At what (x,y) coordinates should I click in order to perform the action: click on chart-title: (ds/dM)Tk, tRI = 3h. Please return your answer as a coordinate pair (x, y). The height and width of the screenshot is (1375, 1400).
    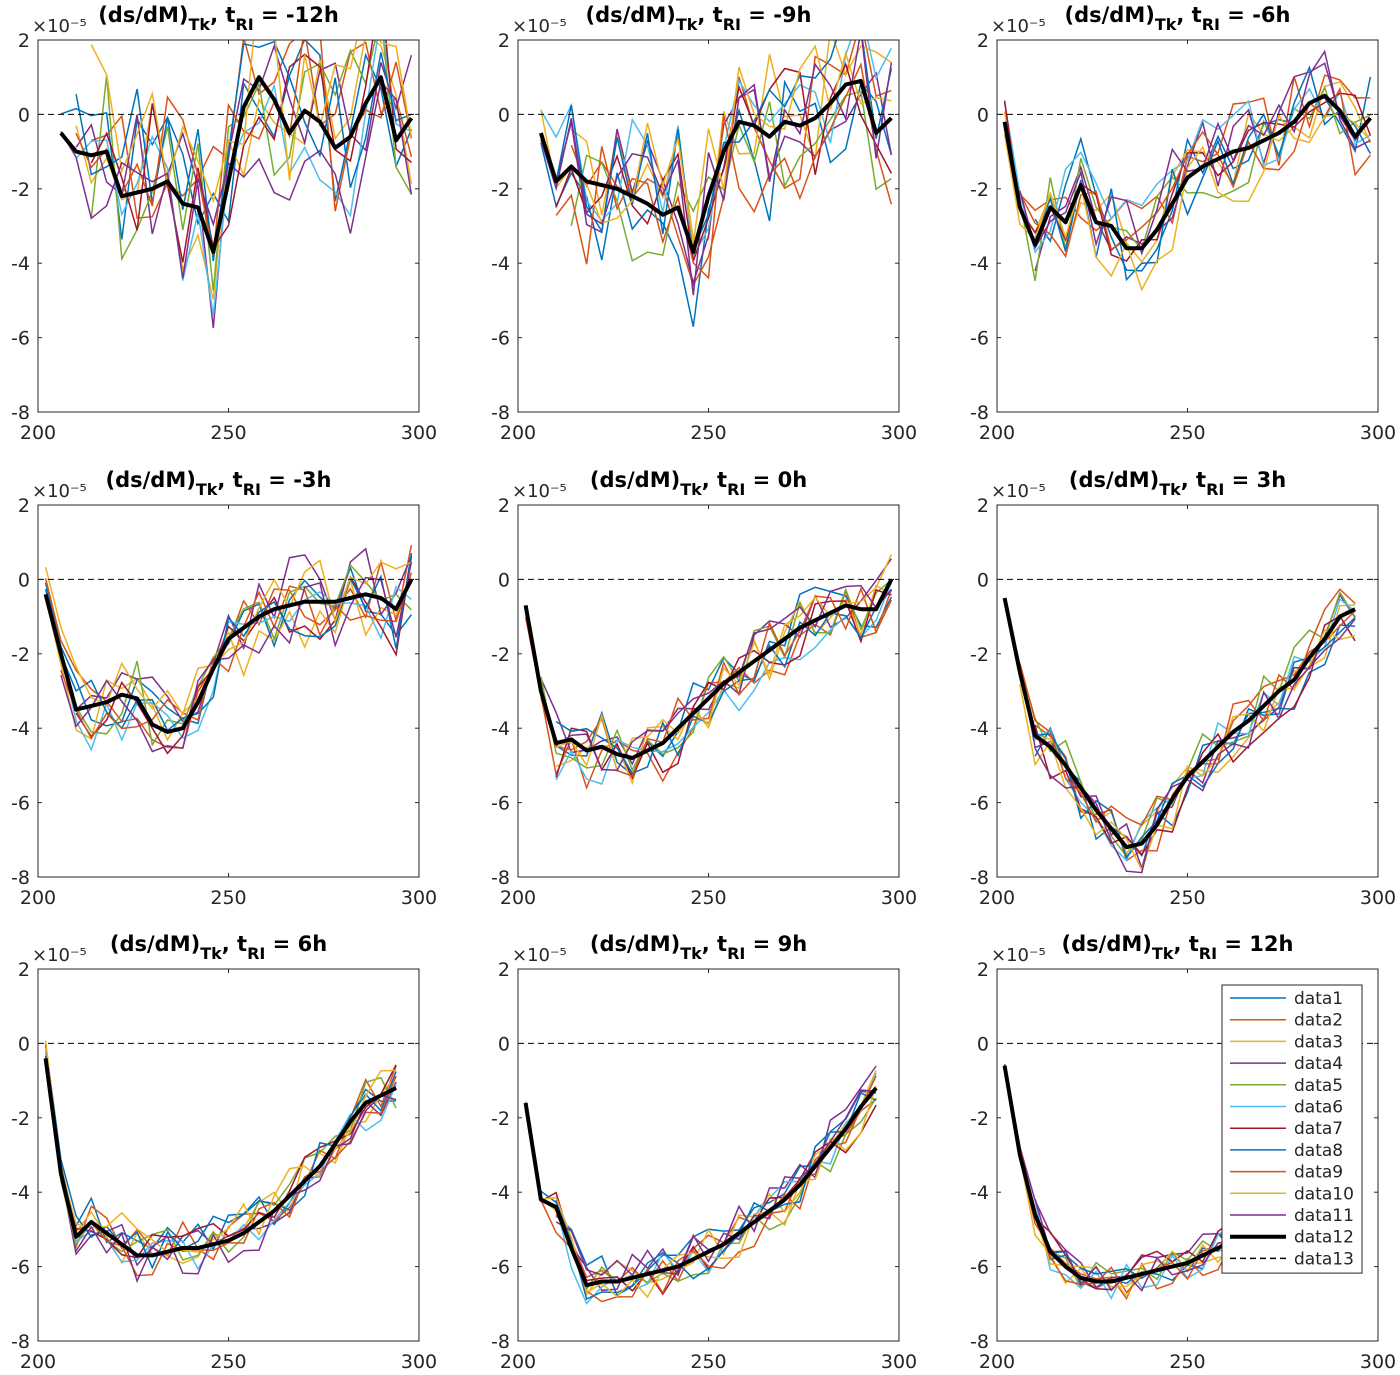
    Looking at the image, I should click on (1177, 483).